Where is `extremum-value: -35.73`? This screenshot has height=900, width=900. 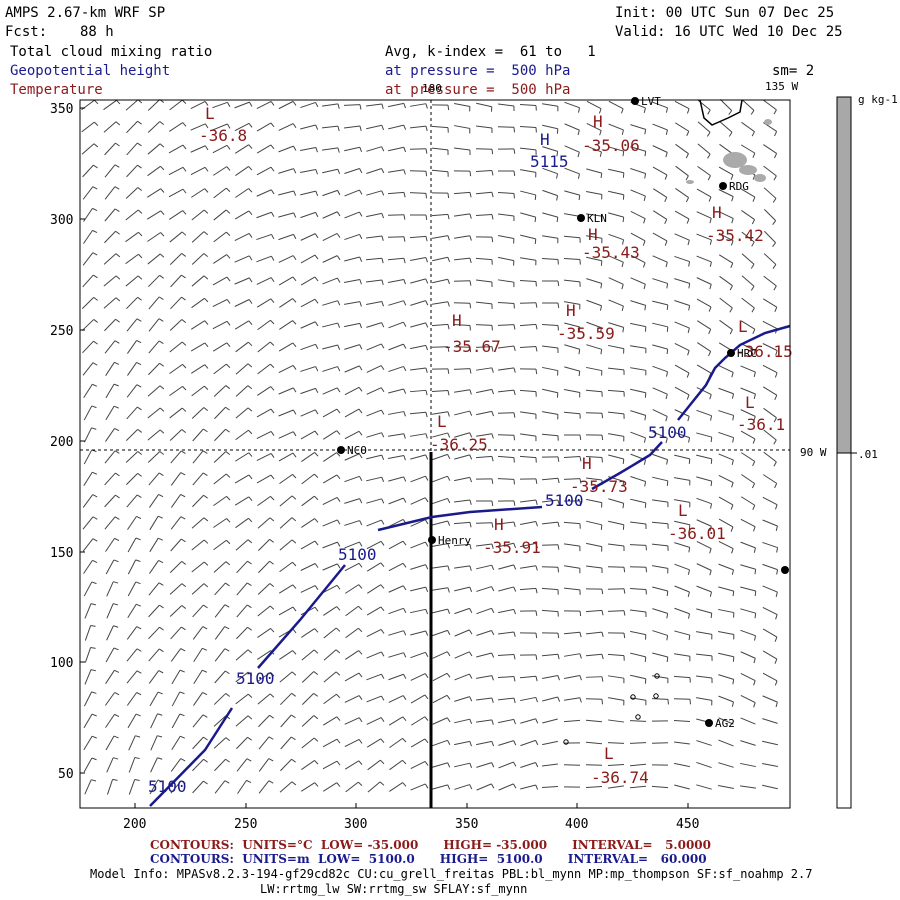 extremum-value: -35.73 is located at coordinates (599, 486).